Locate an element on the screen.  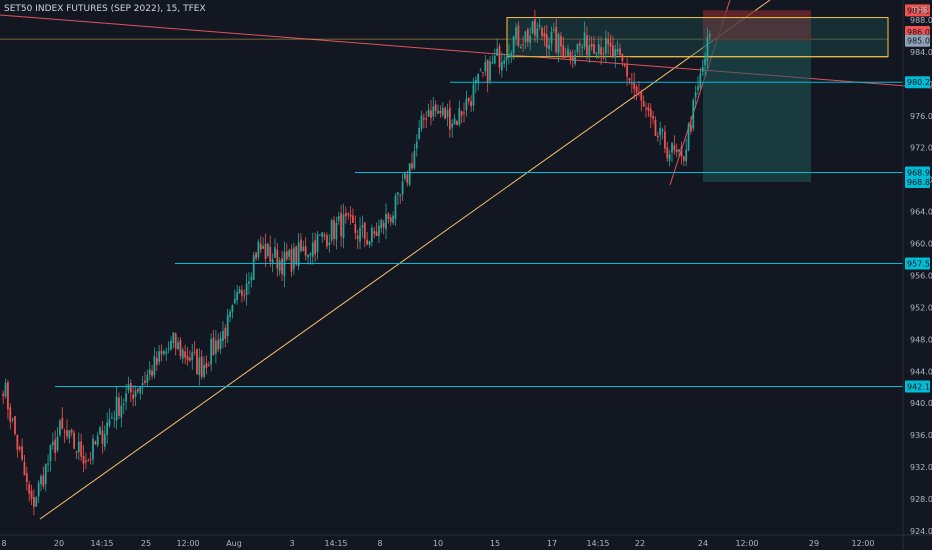
price-tag-label: 968.8 is located at coordinates (918, 182).